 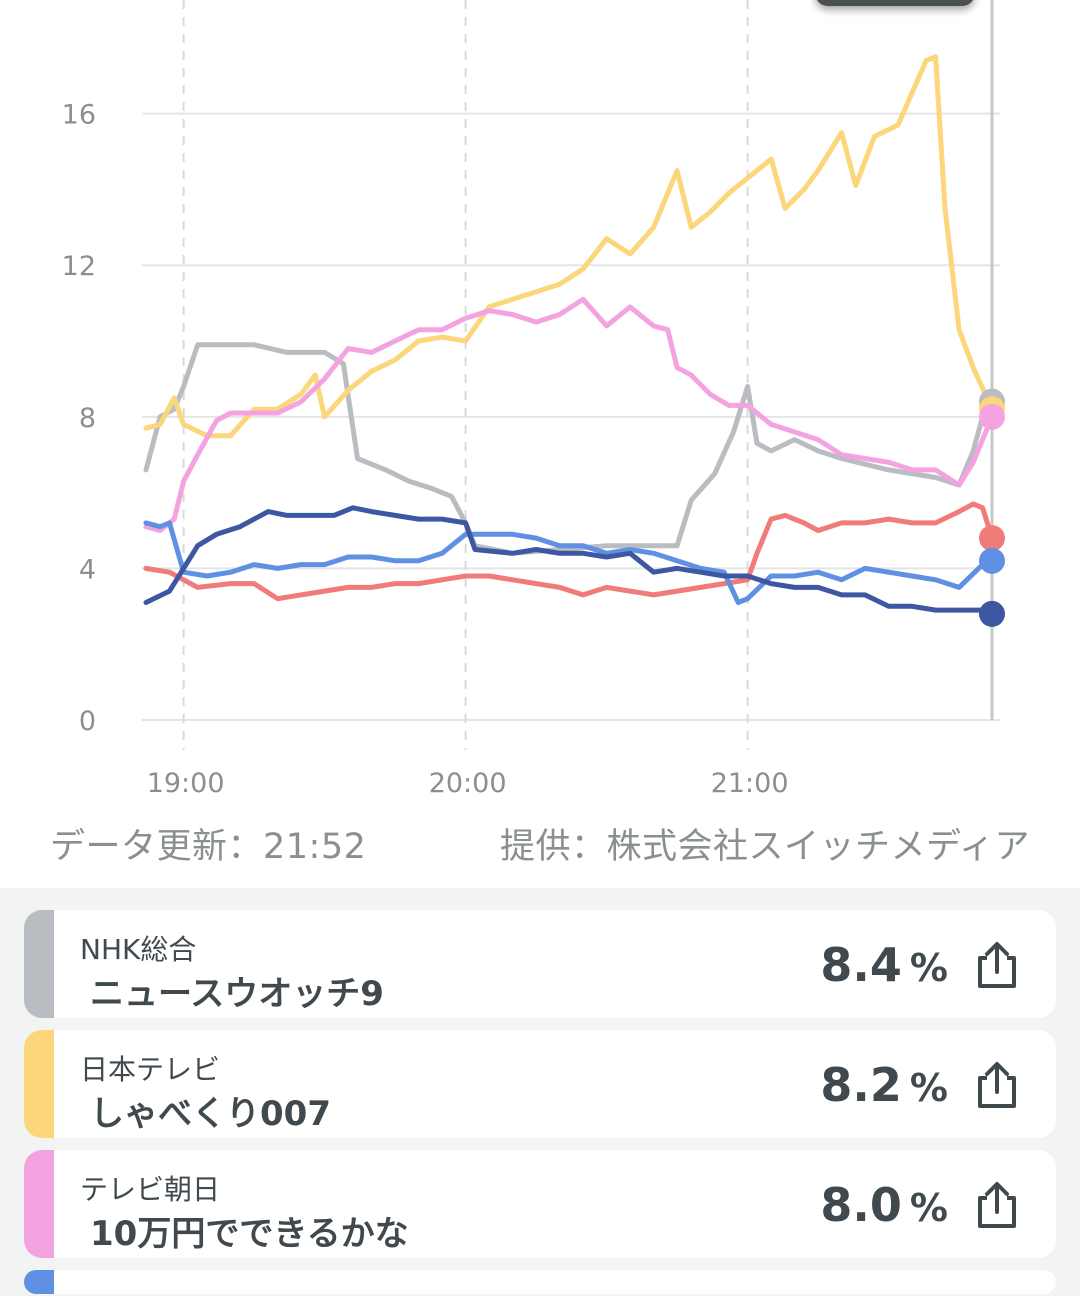 What do you see at coordinates (150, 1069) in the screenshot?
I see `channel-name: 日本テレビ` at bounding box center [150, 1069].